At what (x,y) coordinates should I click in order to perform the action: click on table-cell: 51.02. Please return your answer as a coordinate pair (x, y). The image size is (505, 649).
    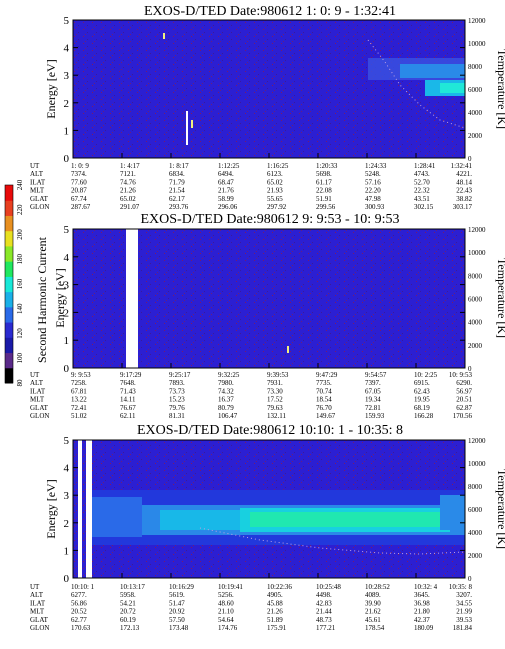
    Looking at the image, I should click on (79, 416).